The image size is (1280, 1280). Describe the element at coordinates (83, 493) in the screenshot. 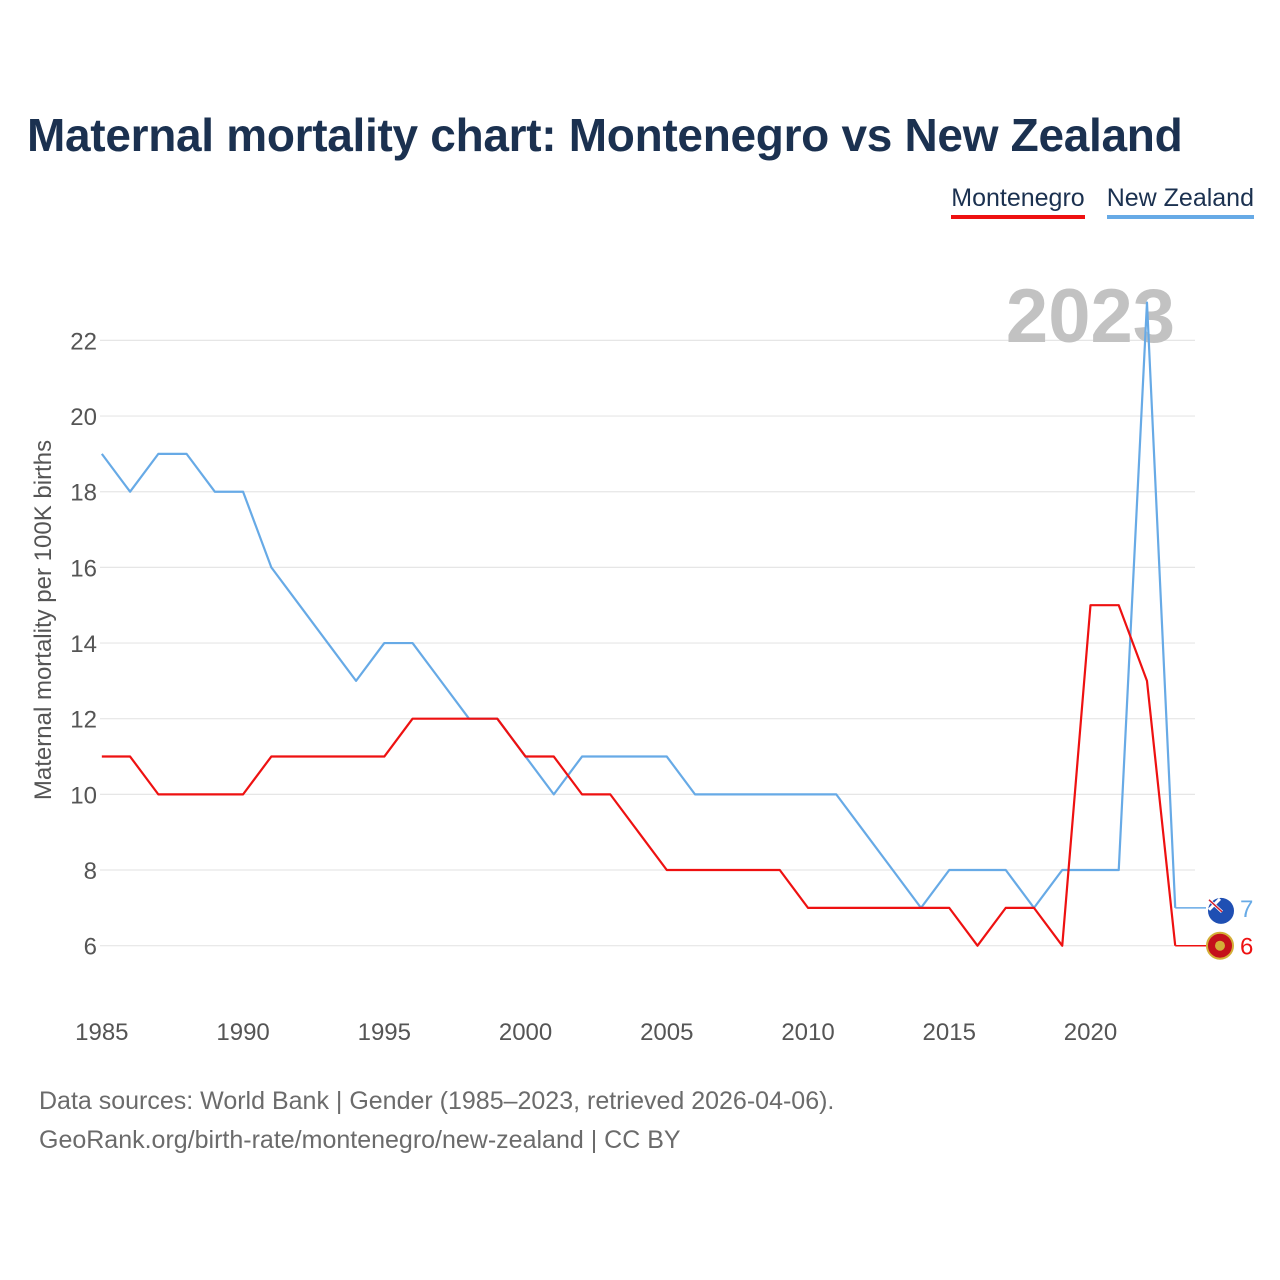

I see `y-tick-label: 18` at that location.